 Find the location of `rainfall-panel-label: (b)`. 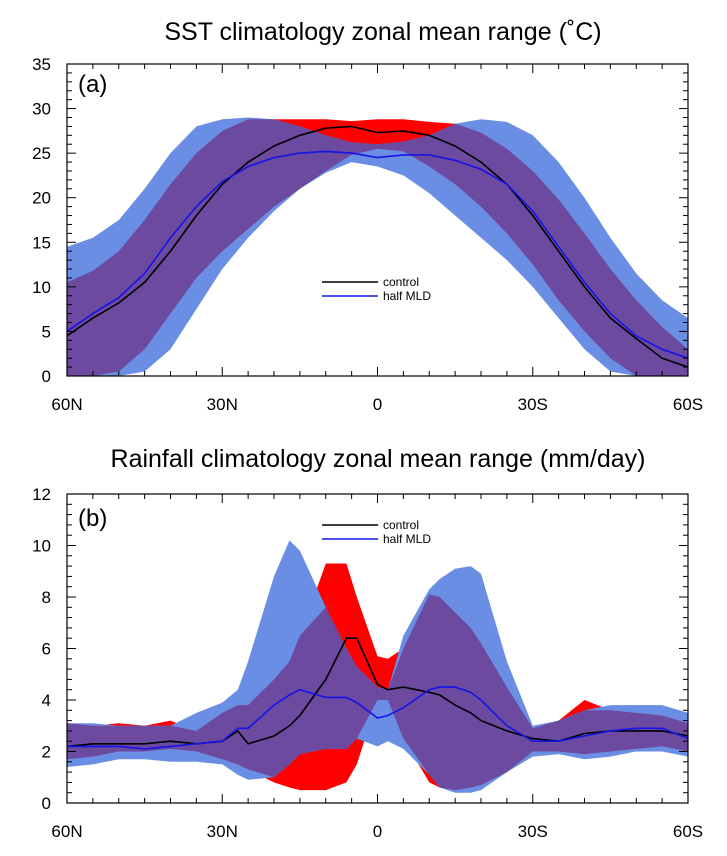

rainfall-panel-label: (b) is located at coordinates (92, 518).